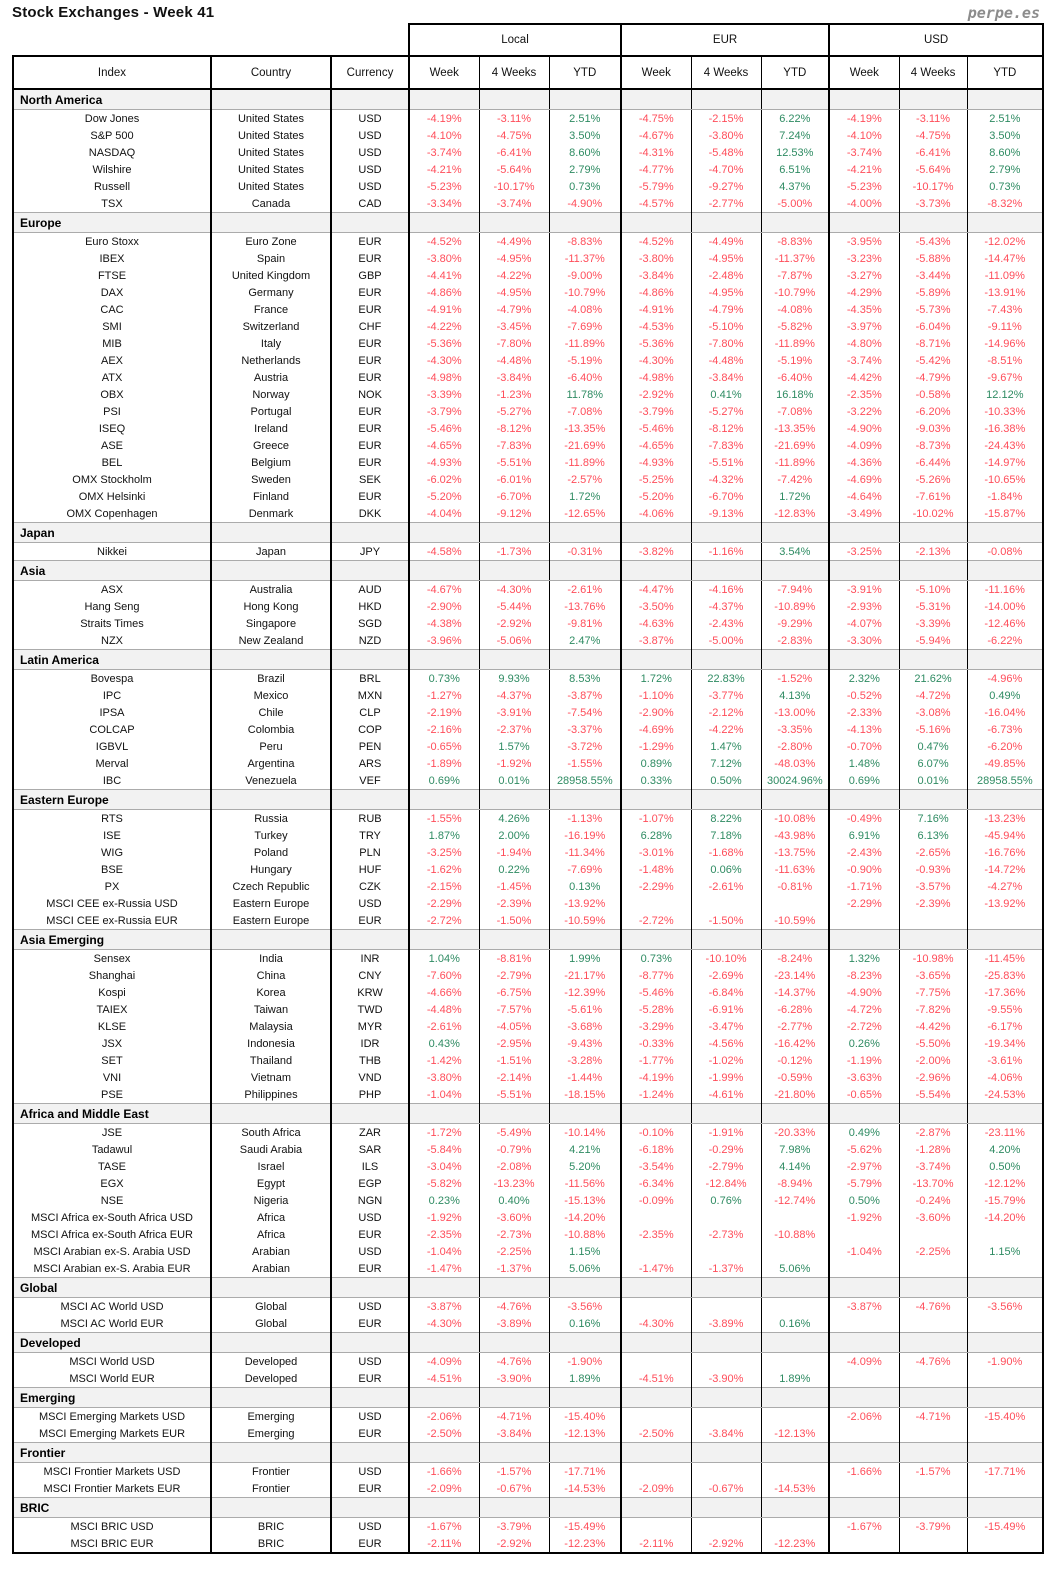 Image resolution: width=1054 pixels, height=1577 pixels. What do you see at coordinates (585, 258) in the screenshot?
I see `value-cell: -11.37%` at bounding box center [585, 258].